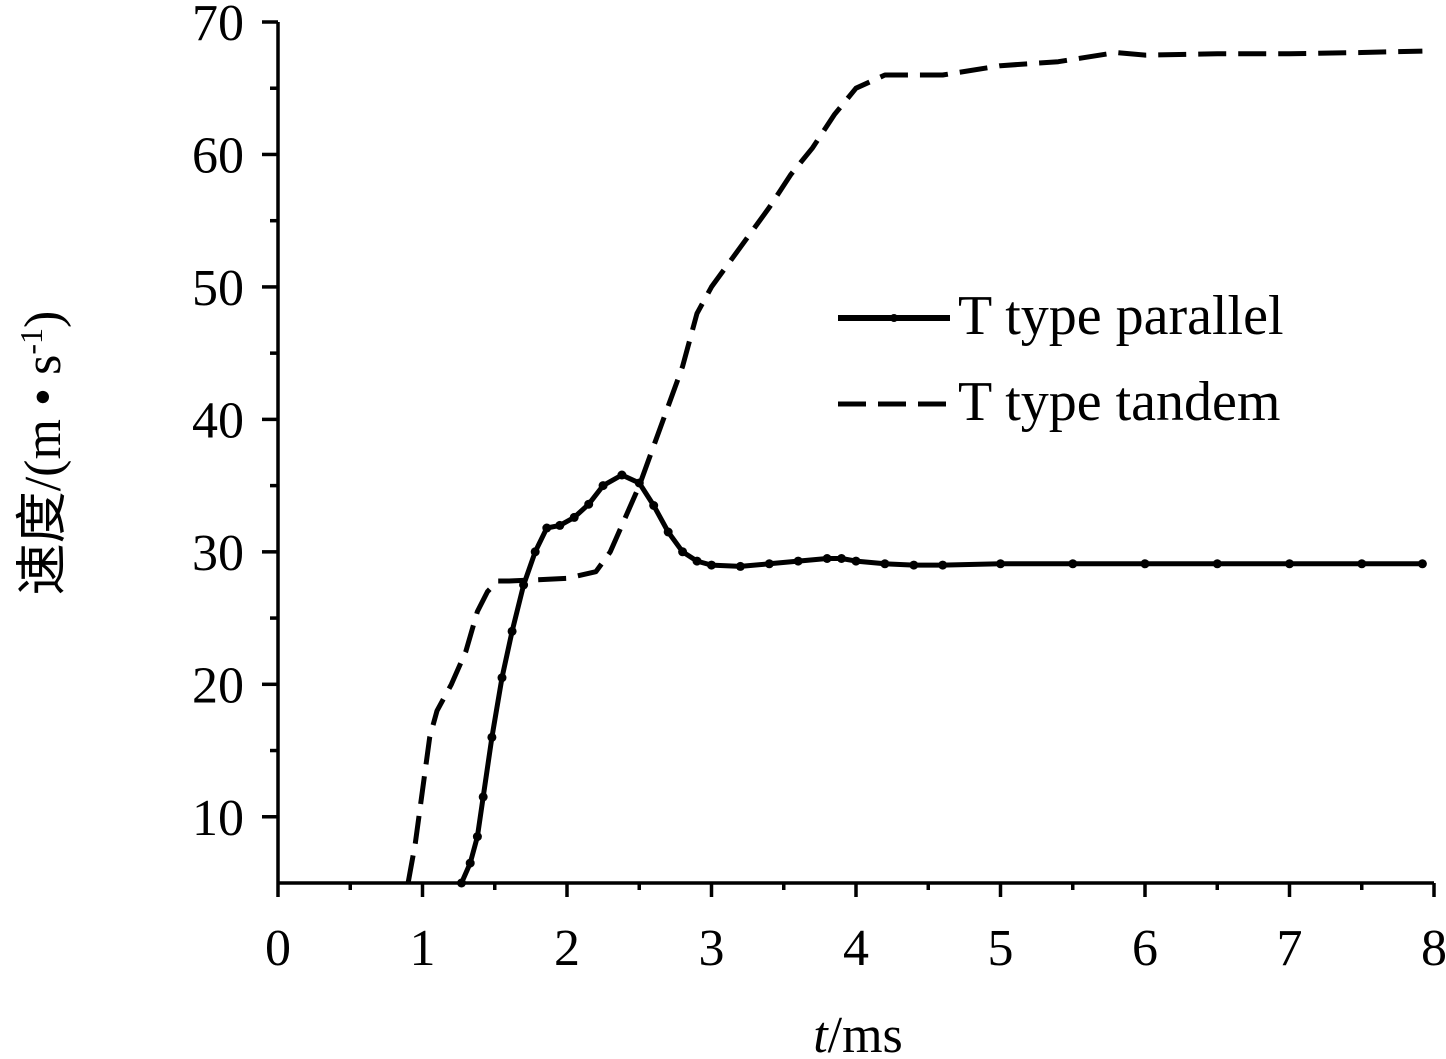 The width and height of the screenshot is (1446, 1059). Describe the element at coordinates (865, 1033) in the screenshot. I see `x-axis-title-unit: /ms` at that location.